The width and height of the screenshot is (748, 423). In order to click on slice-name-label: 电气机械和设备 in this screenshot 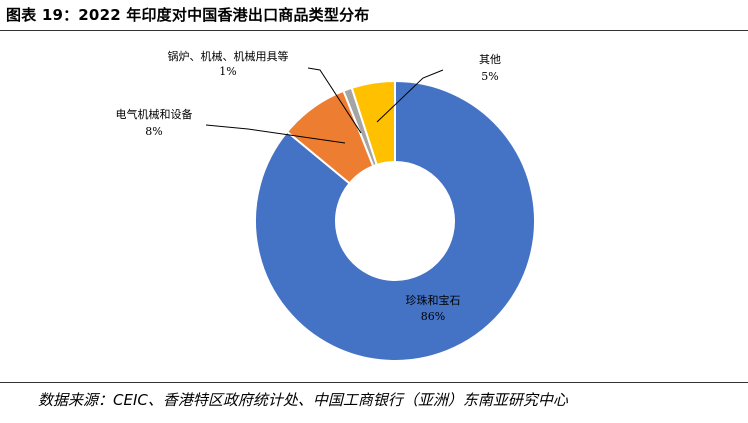, I will do `click(154, 114)`.